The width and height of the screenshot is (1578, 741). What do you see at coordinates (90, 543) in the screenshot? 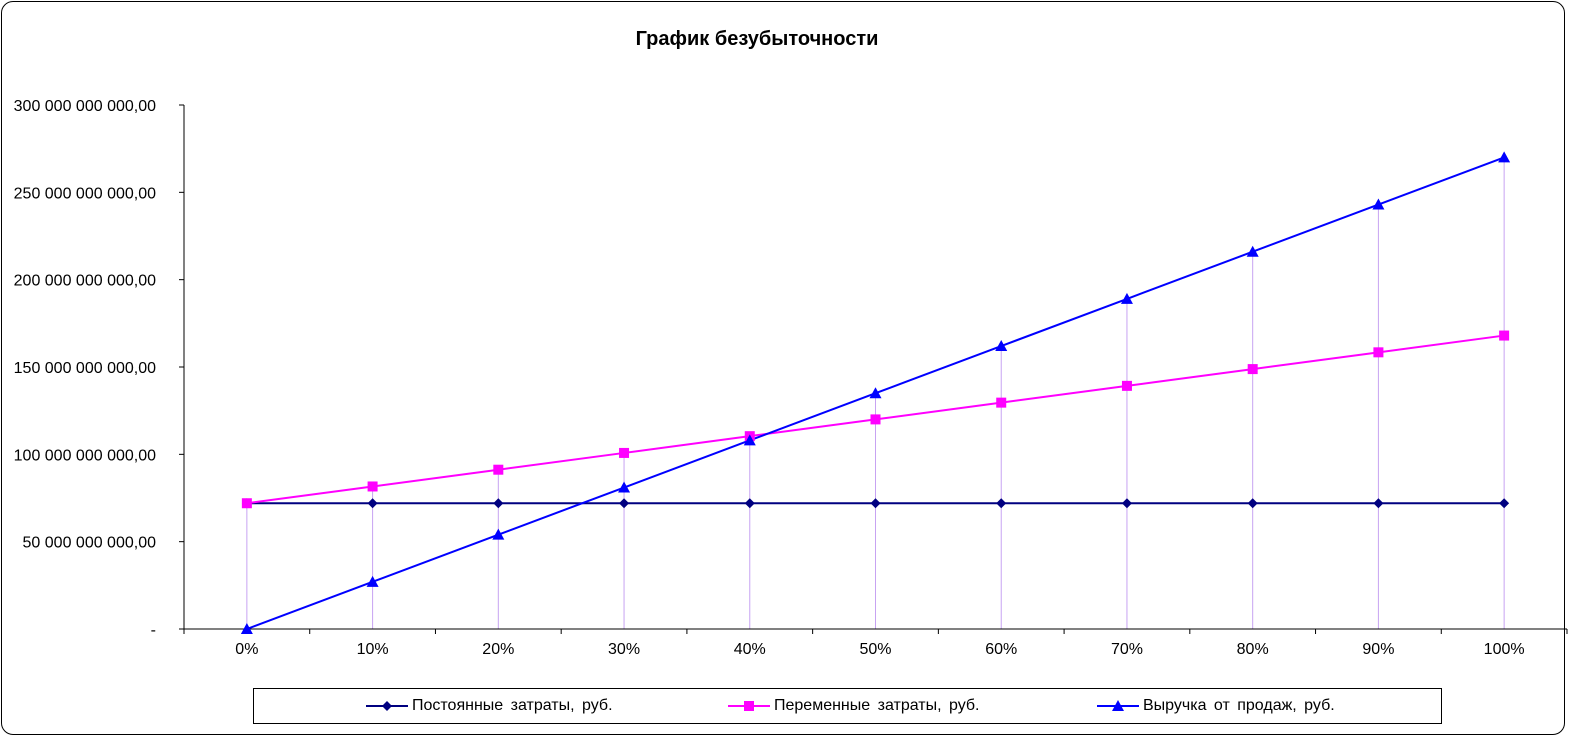
I see `y-tick-label: 50 000 000 000,00` at bounding box center [90, 543].